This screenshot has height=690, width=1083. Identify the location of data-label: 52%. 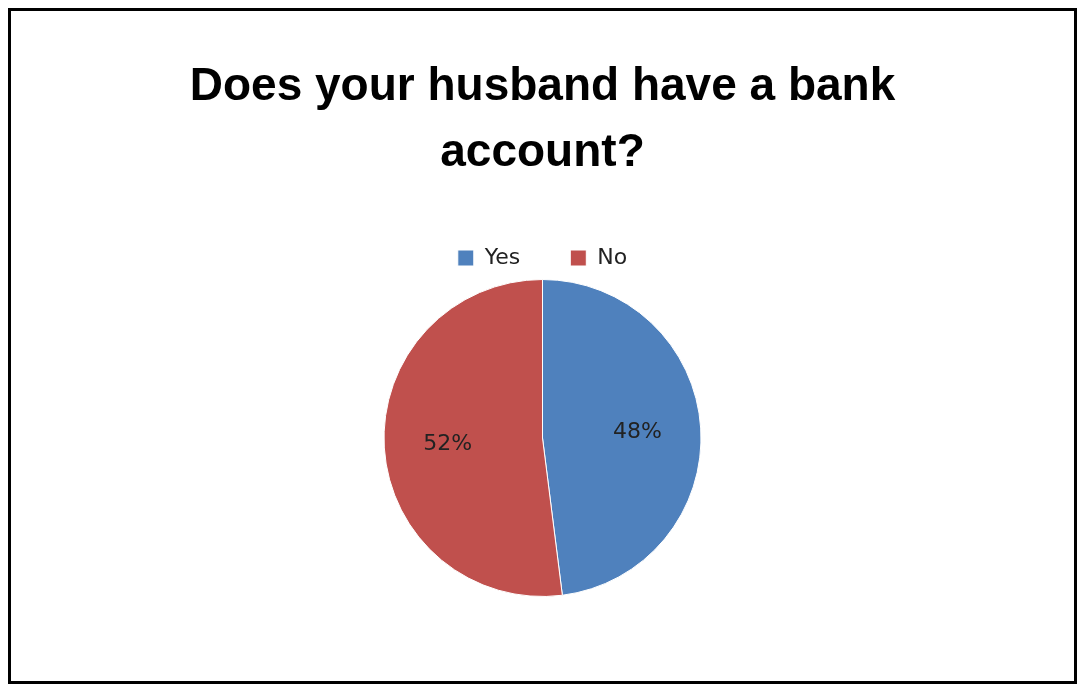
(448, 442).